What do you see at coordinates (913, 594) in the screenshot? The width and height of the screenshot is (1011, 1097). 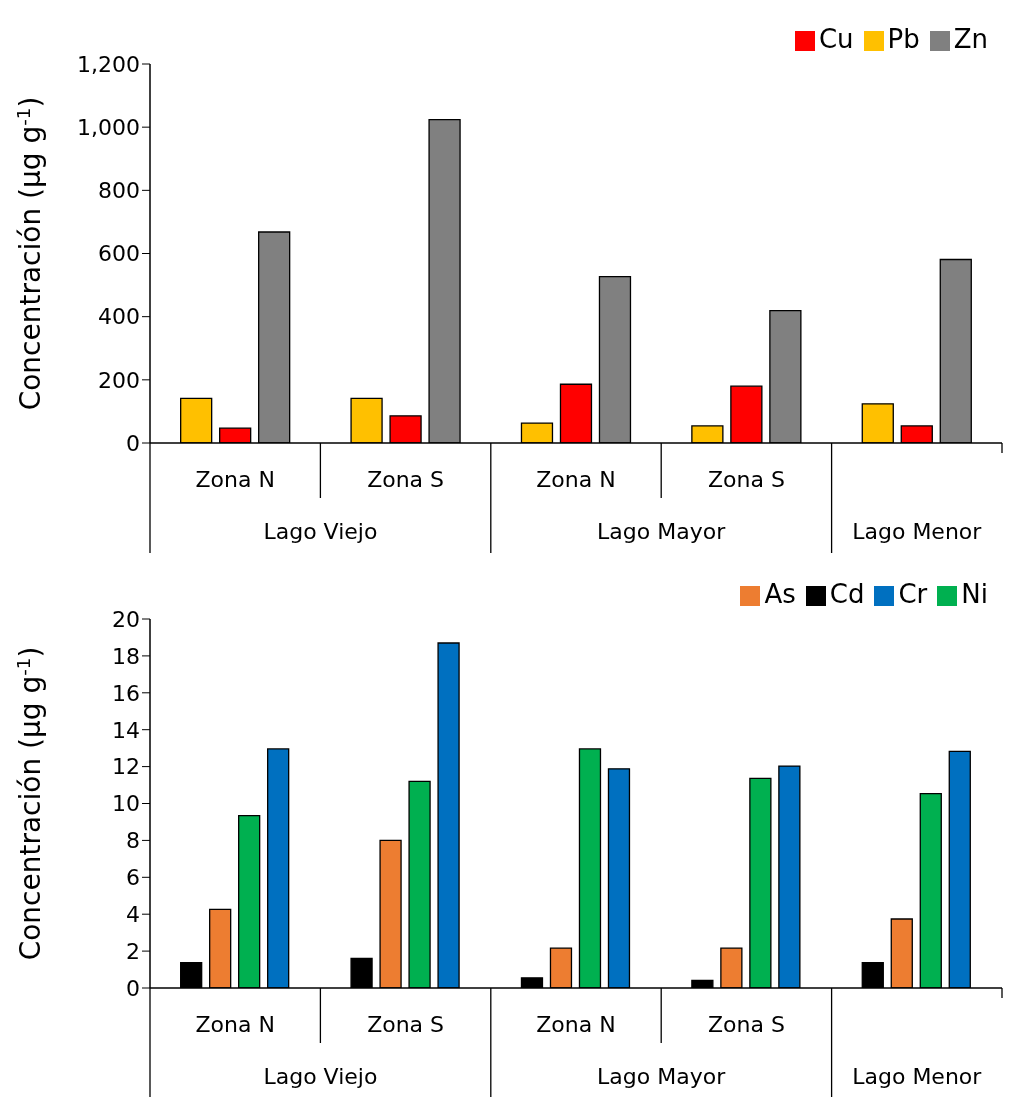 I see `legend-label: Cr` at bounding box center [913, 594].